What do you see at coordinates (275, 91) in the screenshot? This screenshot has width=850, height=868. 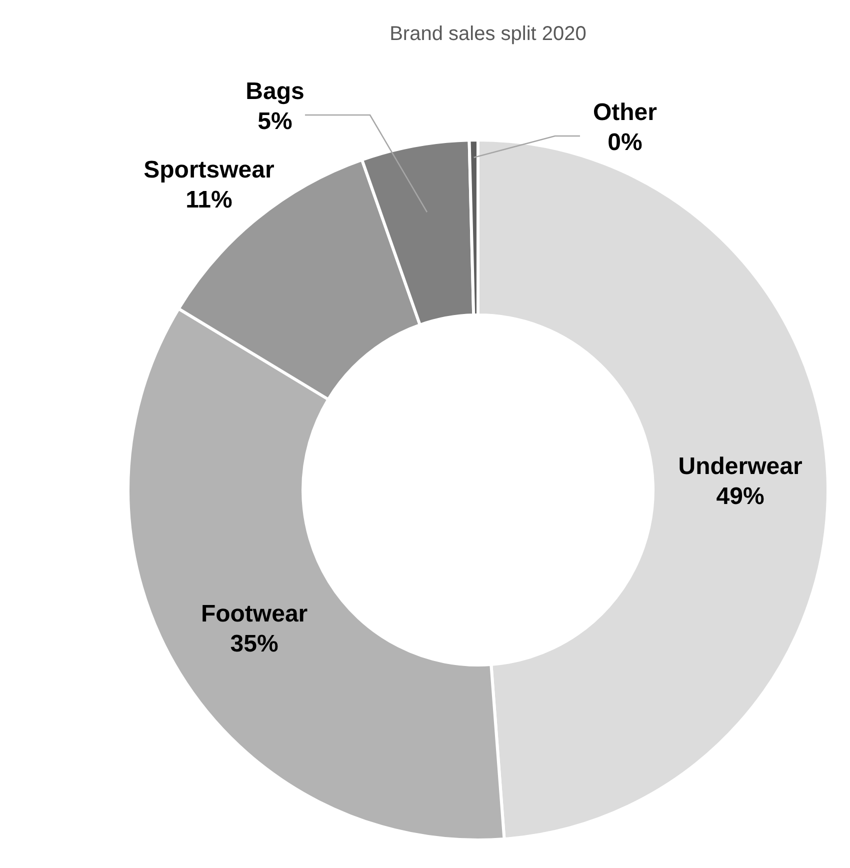 I see `slice-label: Bags` at bounding box center [275, 91].